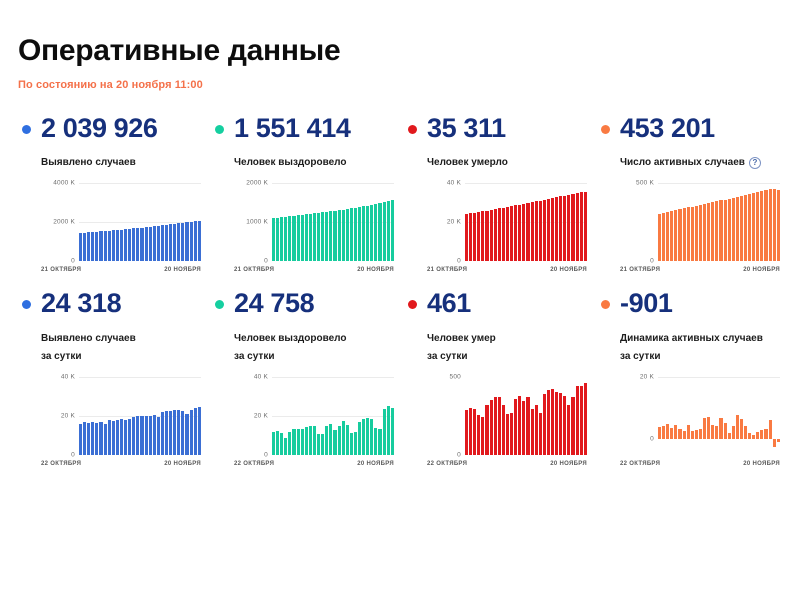 The width and height of the screenshot is (800, 600). What do you see at coordinates (290, 162) in the screenshot?
I see `card-label-line1: Человек выздоровело` at bounding box center [290, 162].